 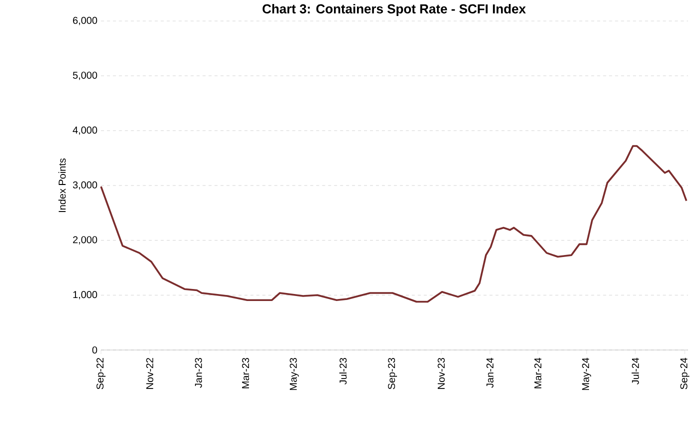 I want to click on x-tick-label: Jul-23, so click(x=343, y=371).